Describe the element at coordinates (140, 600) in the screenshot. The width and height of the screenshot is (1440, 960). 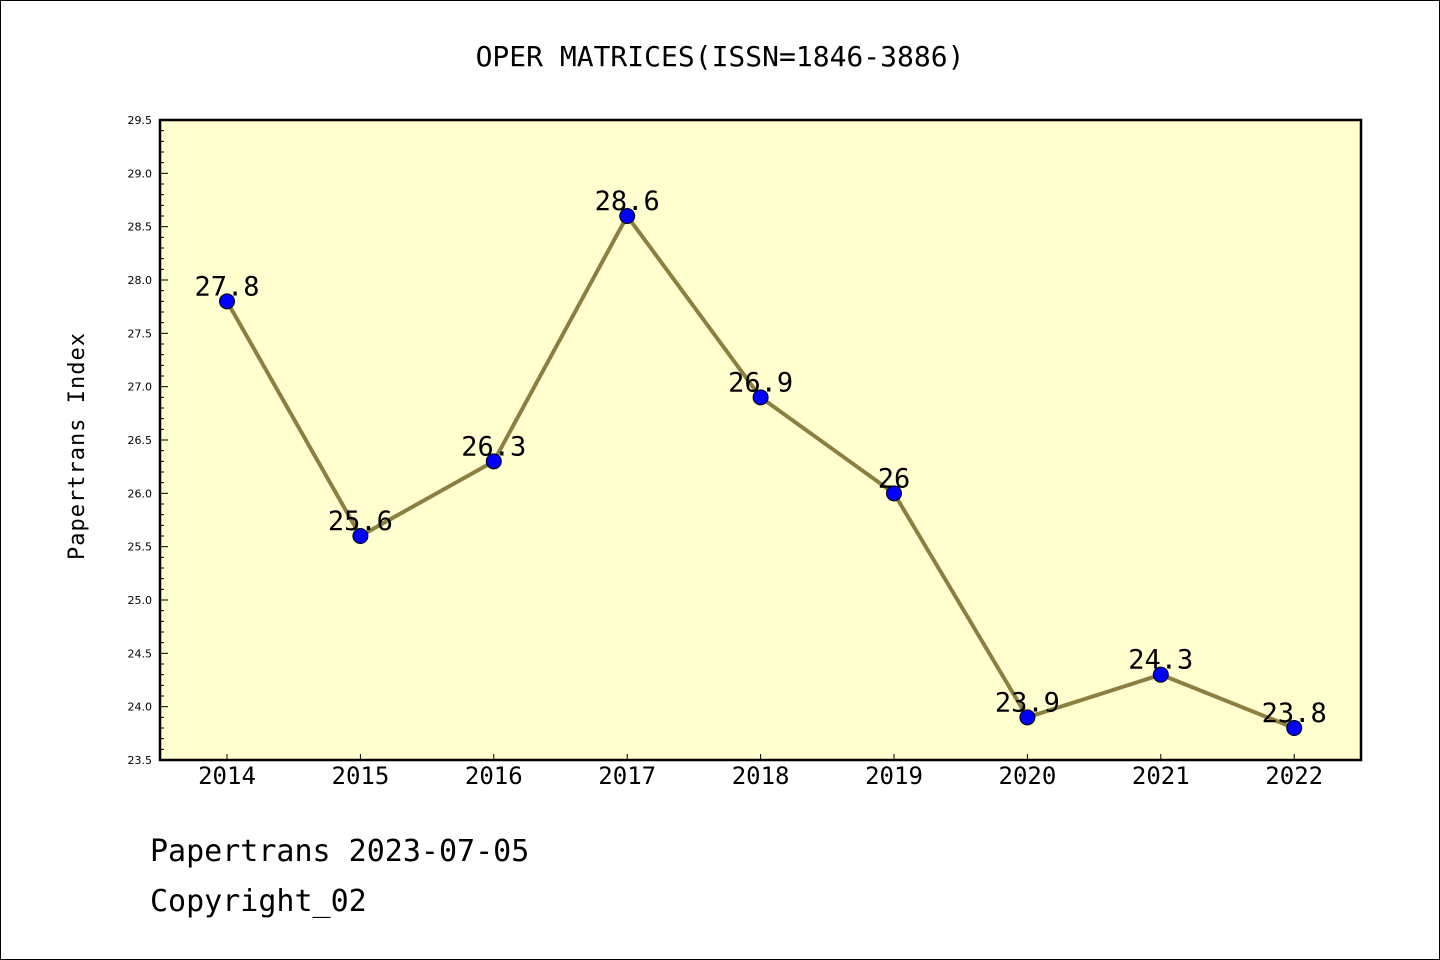
I see `y-tick-label: 25.0` at that location.